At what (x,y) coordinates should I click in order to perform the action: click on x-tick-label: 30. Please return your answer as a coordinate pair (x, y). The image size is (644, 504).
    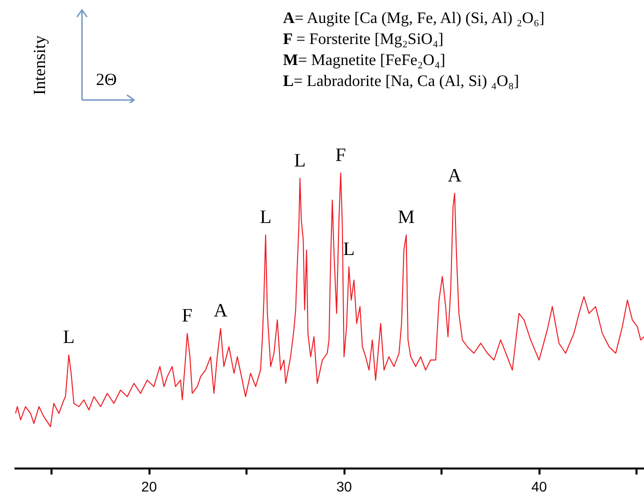
    Looking at the image, I should click on (344, 486).